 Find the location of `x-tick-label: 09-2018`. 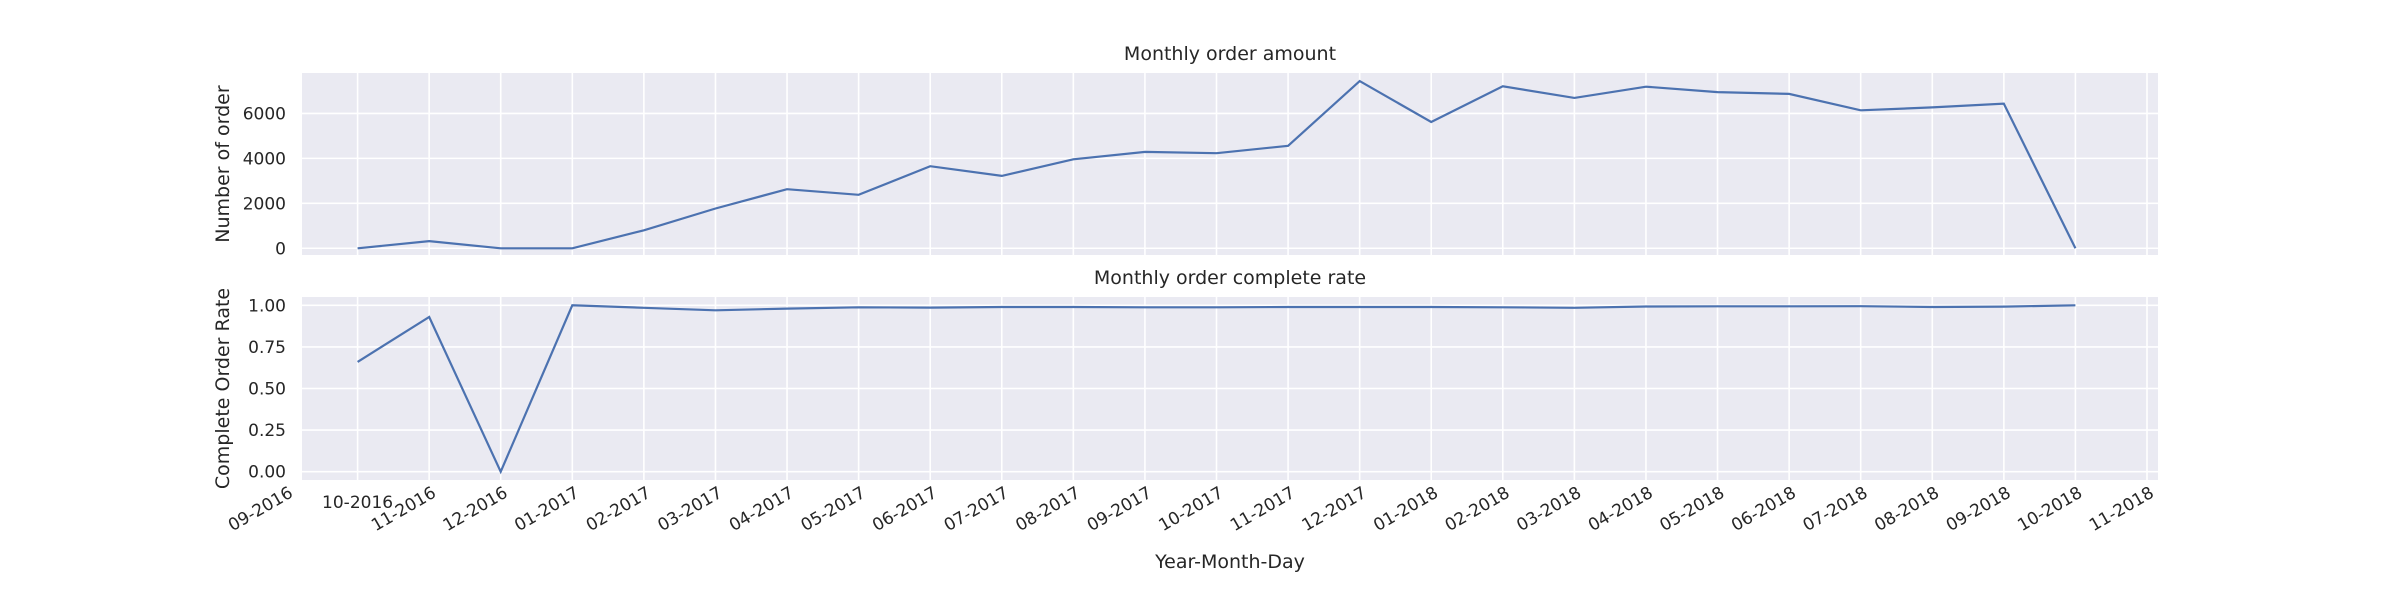

x-tick-label: 09-2018 is located at coordinates (1979, 509).